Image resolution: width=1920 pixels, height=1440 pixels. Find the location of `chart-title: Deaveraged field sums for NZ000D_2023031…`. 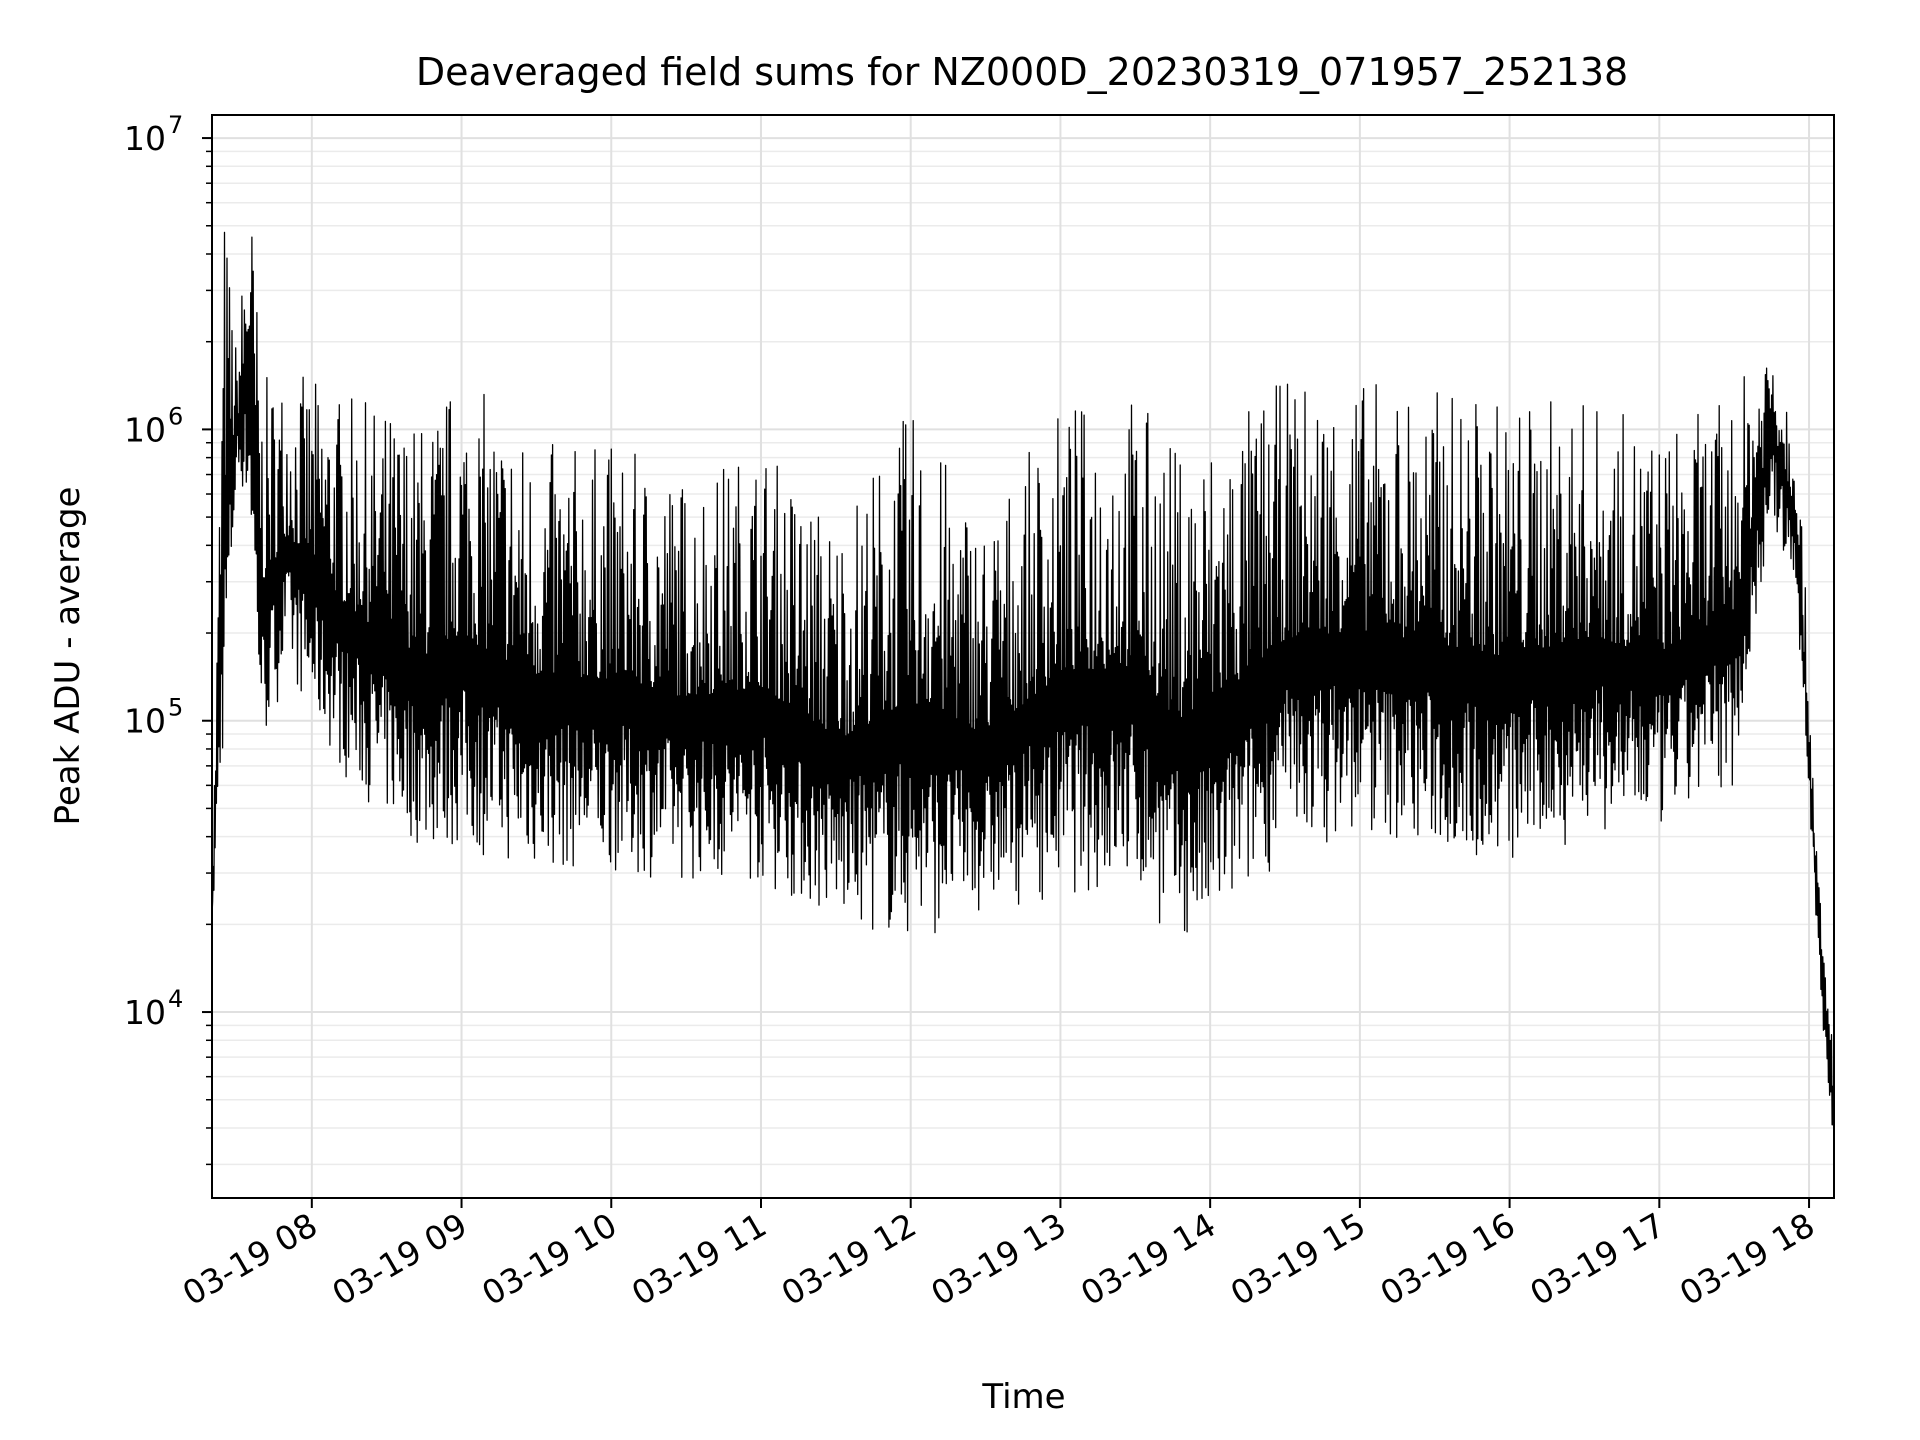

chart-title: Deaveraged field sums for NZ000D_2023031… is located at coordinates (1022, 72).